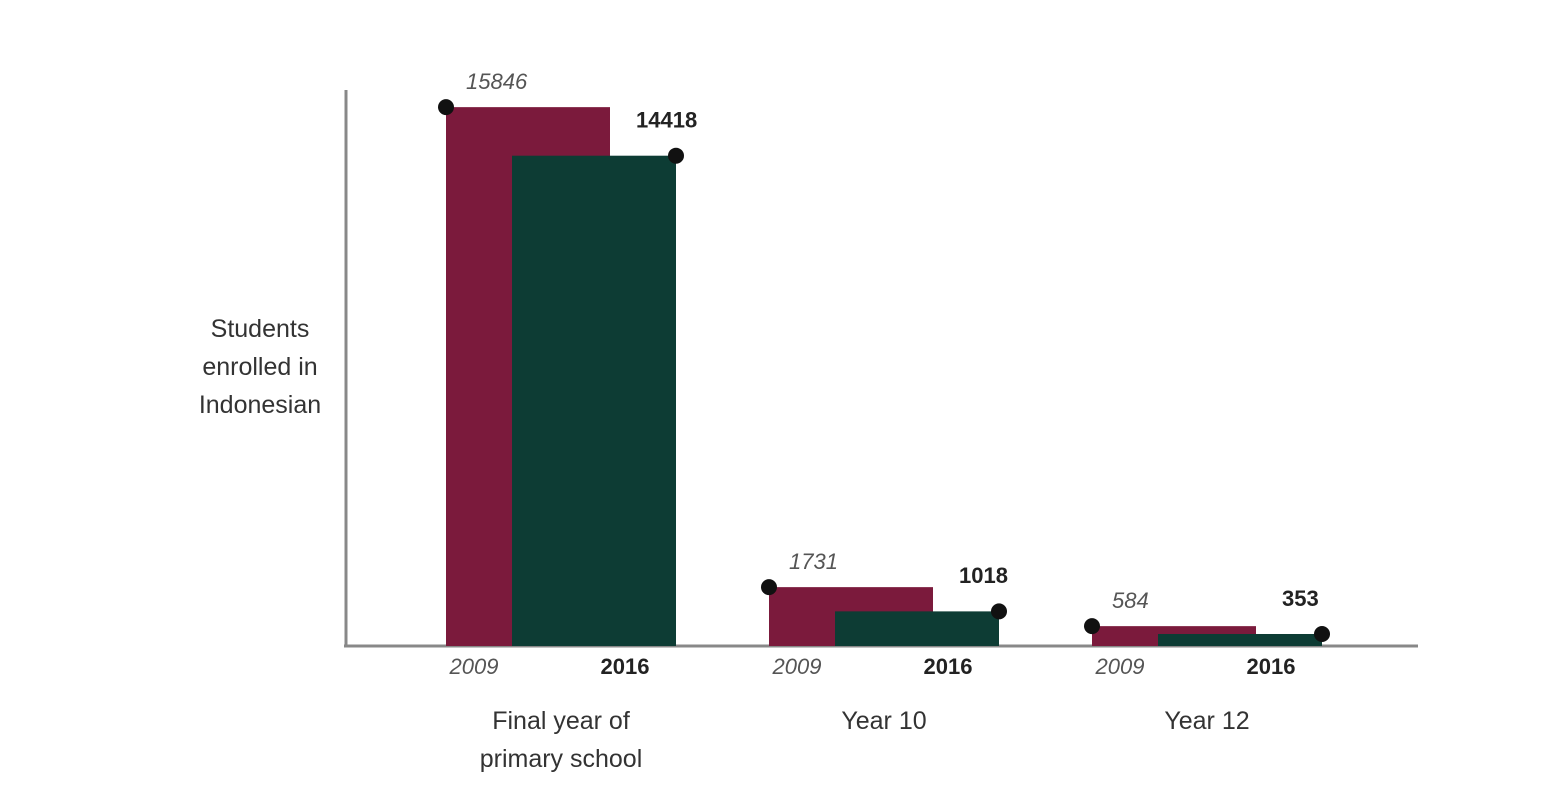 Image resolution: width=1541 pixels, height=789 pixels. What do you see at coordinates (1300, 598) in the screenshot?
I see `value-label: 353` at bounding box center [1300, 598].